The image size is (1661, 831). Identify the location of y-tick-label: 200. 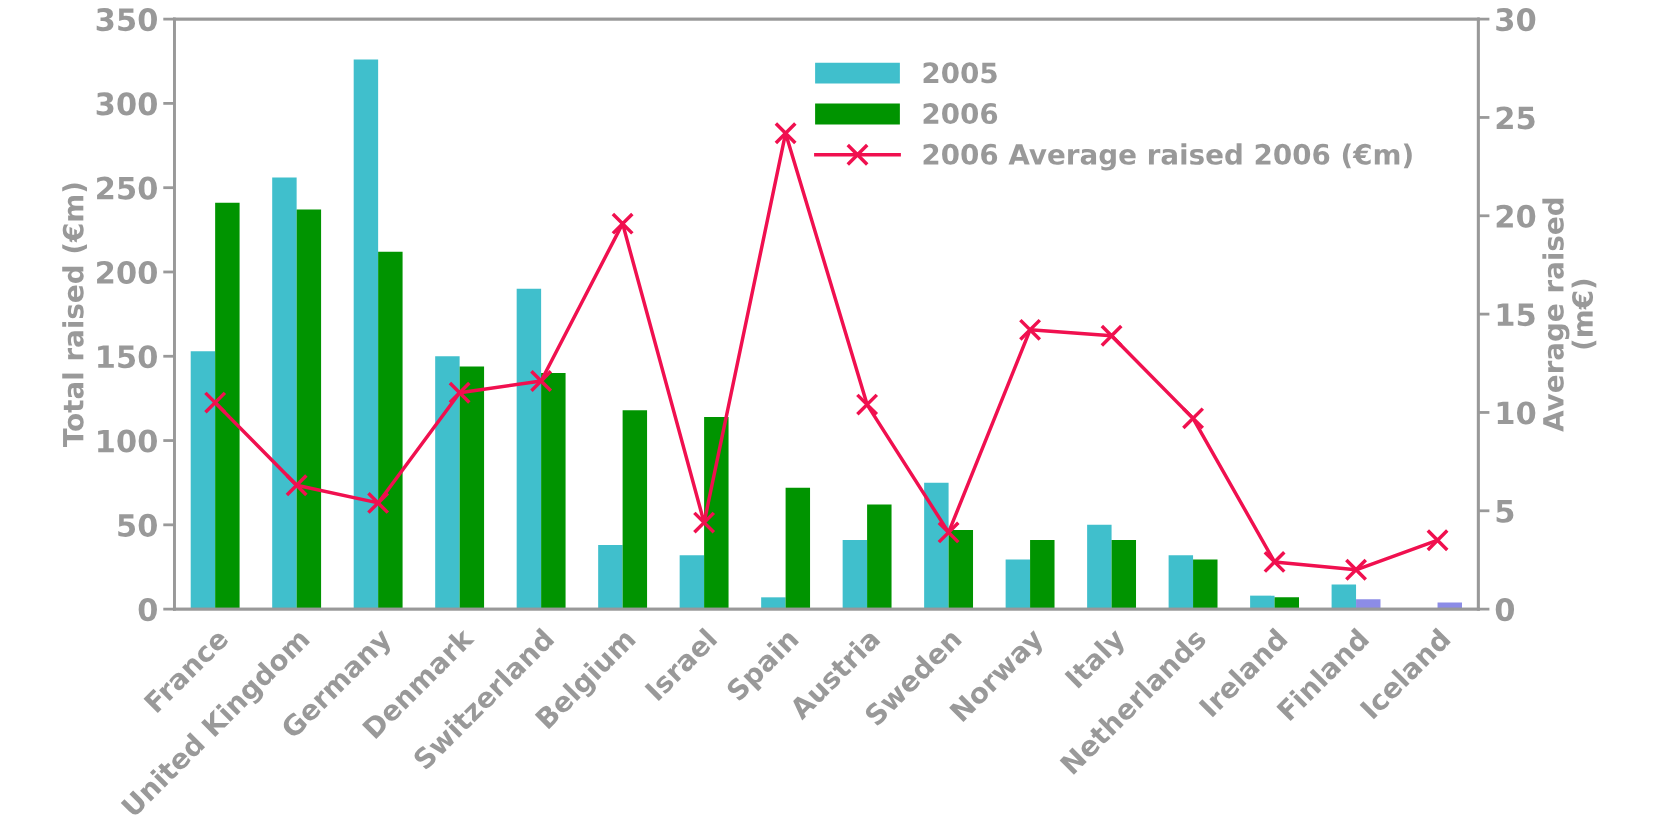
(127, 272).